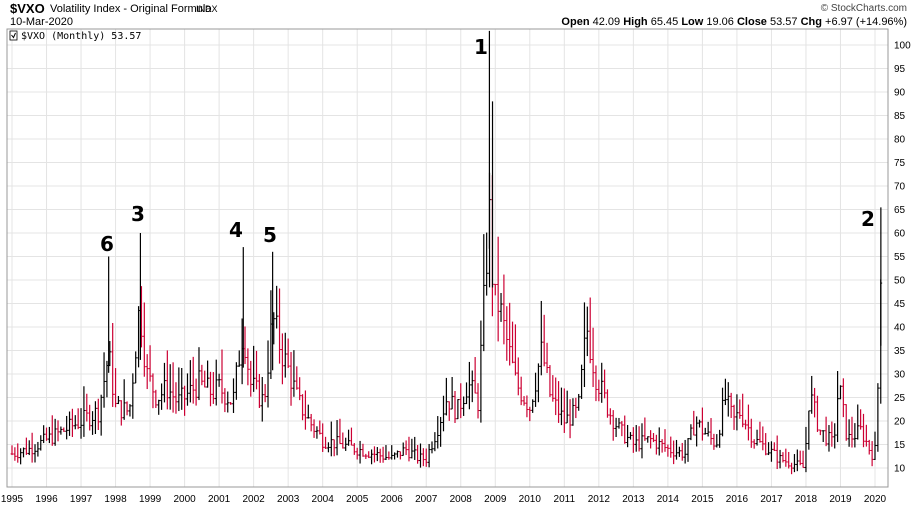 The image size is (915, 507). I want to click on y-tick-label: 25, so click(900, 398).